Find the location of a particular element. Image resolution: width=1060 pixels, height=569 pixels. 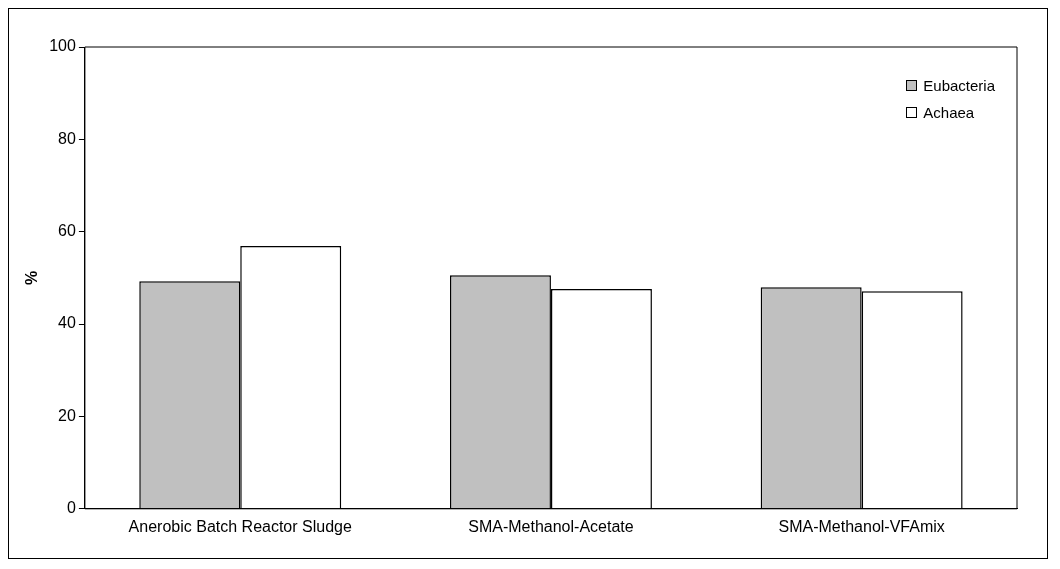

y-tick-label: 60 is located at coordinates (67, 231).